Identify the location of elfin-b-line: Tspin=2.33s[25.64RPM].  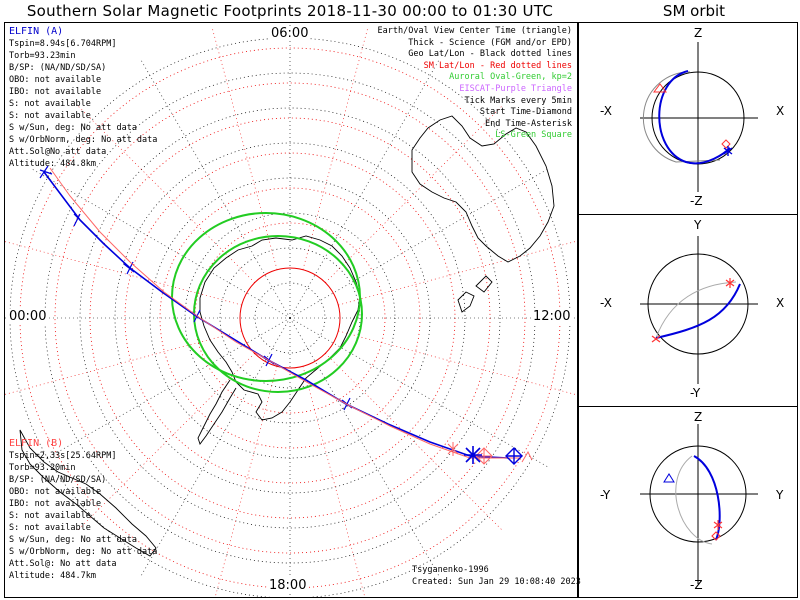
(63, 456).